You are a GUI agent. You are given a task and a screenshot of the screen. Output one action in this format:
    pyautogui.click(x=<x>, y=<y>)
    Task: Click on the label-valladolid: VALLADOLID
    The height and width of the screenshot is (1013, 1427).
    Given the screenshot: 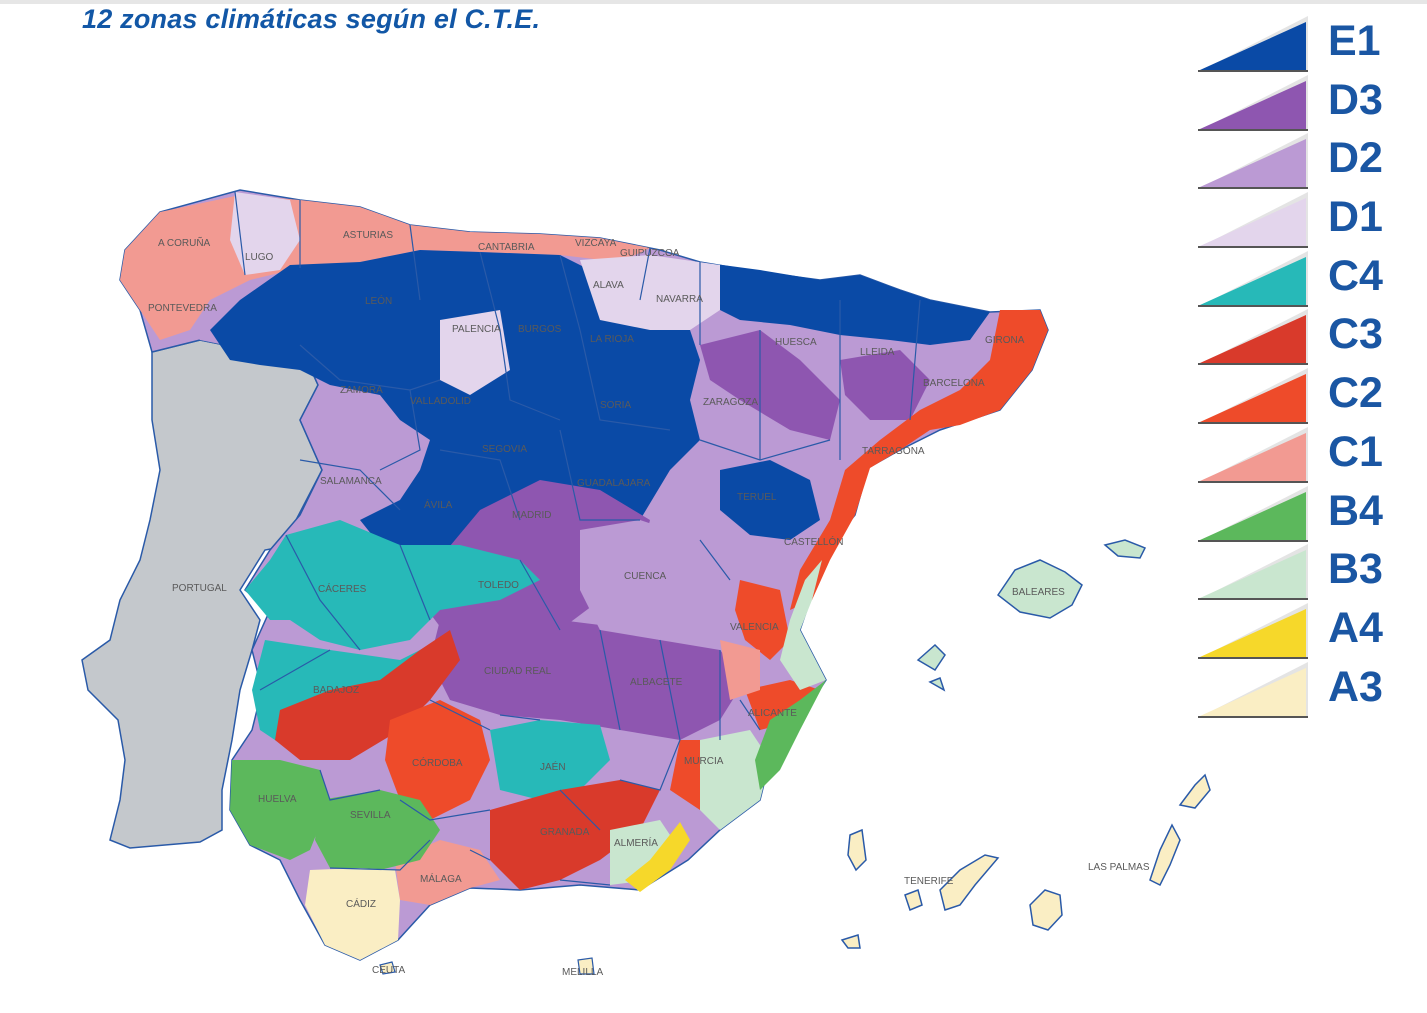 What is the action you would take?
    pyautogui.click(x=440, y=401)
    